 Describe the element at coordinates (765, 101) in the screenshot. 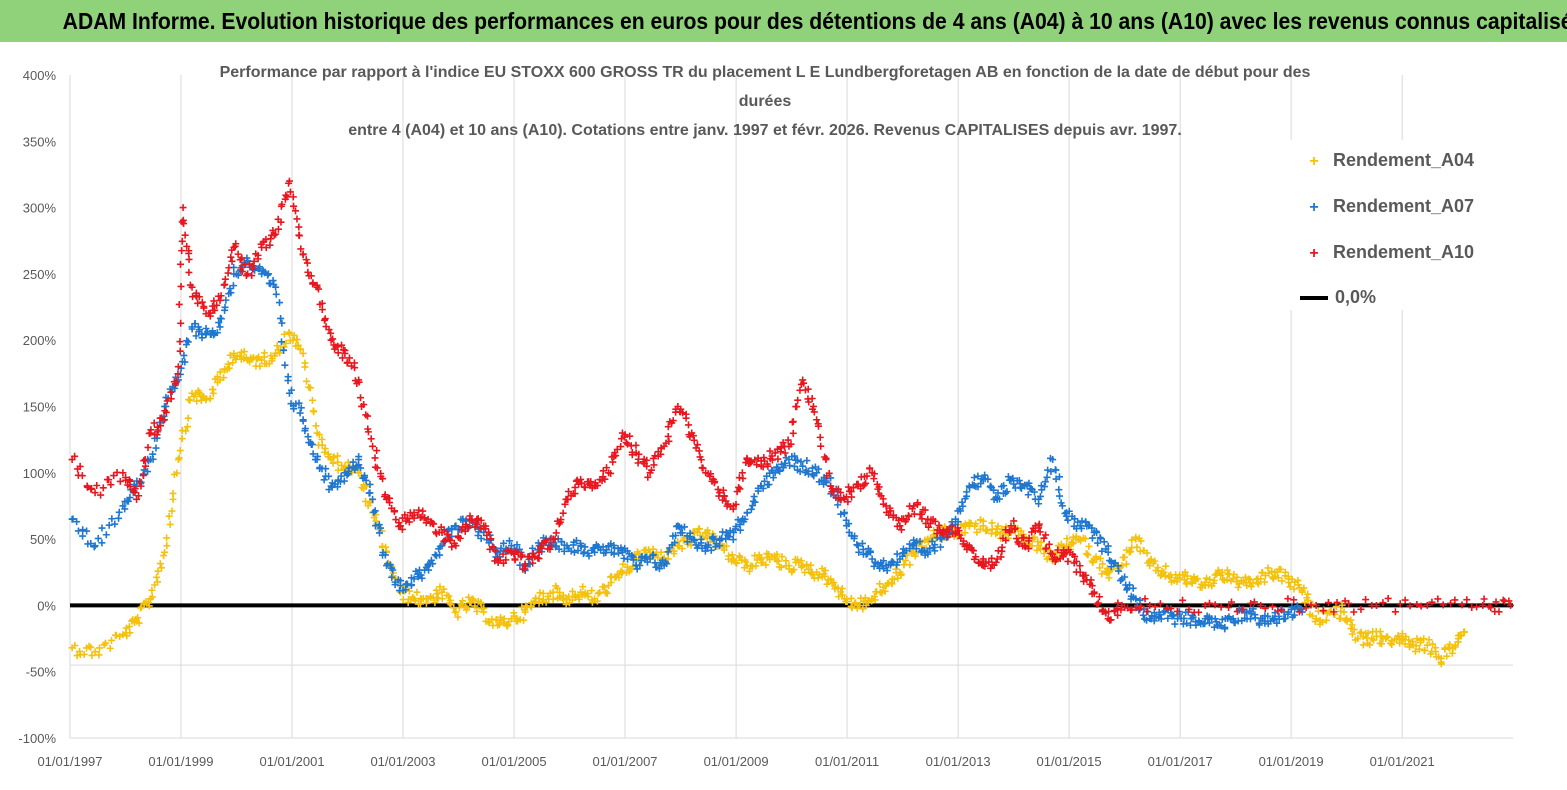

I see `chart-title-line-2: durées` at that location.